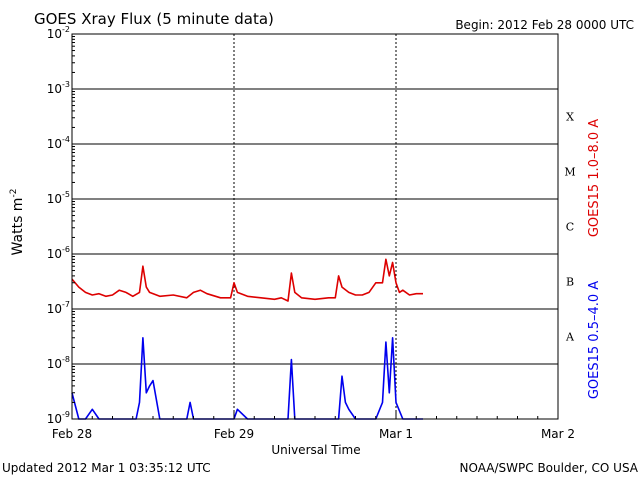 The height and width of the screenshot is (480, 640). What do you see at coordinates (58, 418) in the screenshot?
I see `y-tick-label: 10⁻⁹` at bounding box center [58, 418].